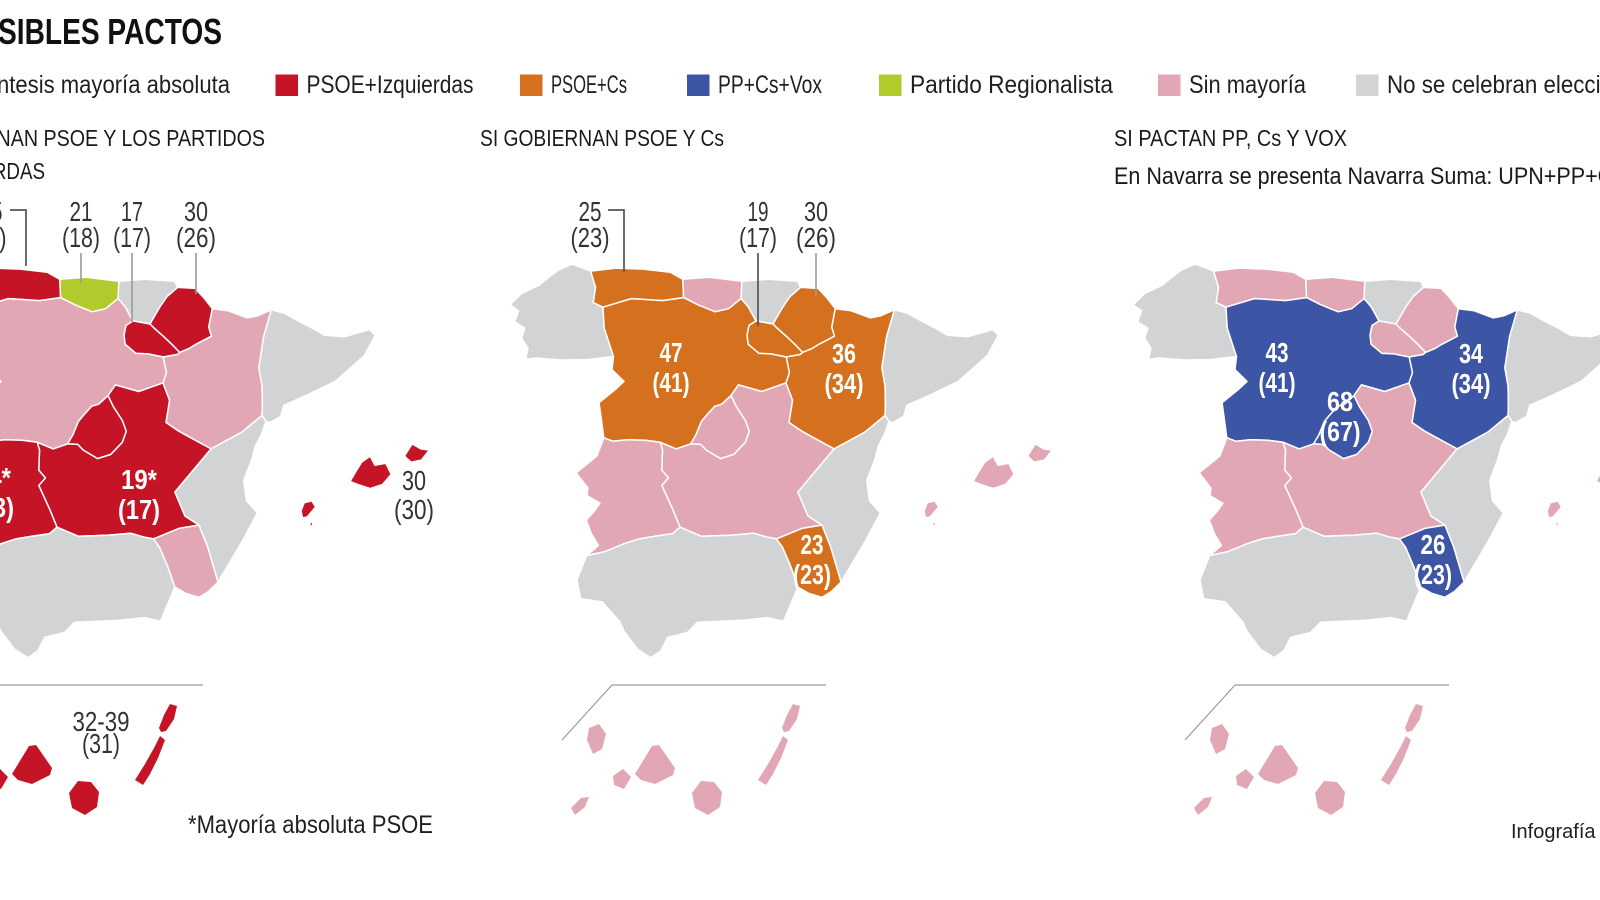  I want to click on svg-text: 23, so click(812, 544).